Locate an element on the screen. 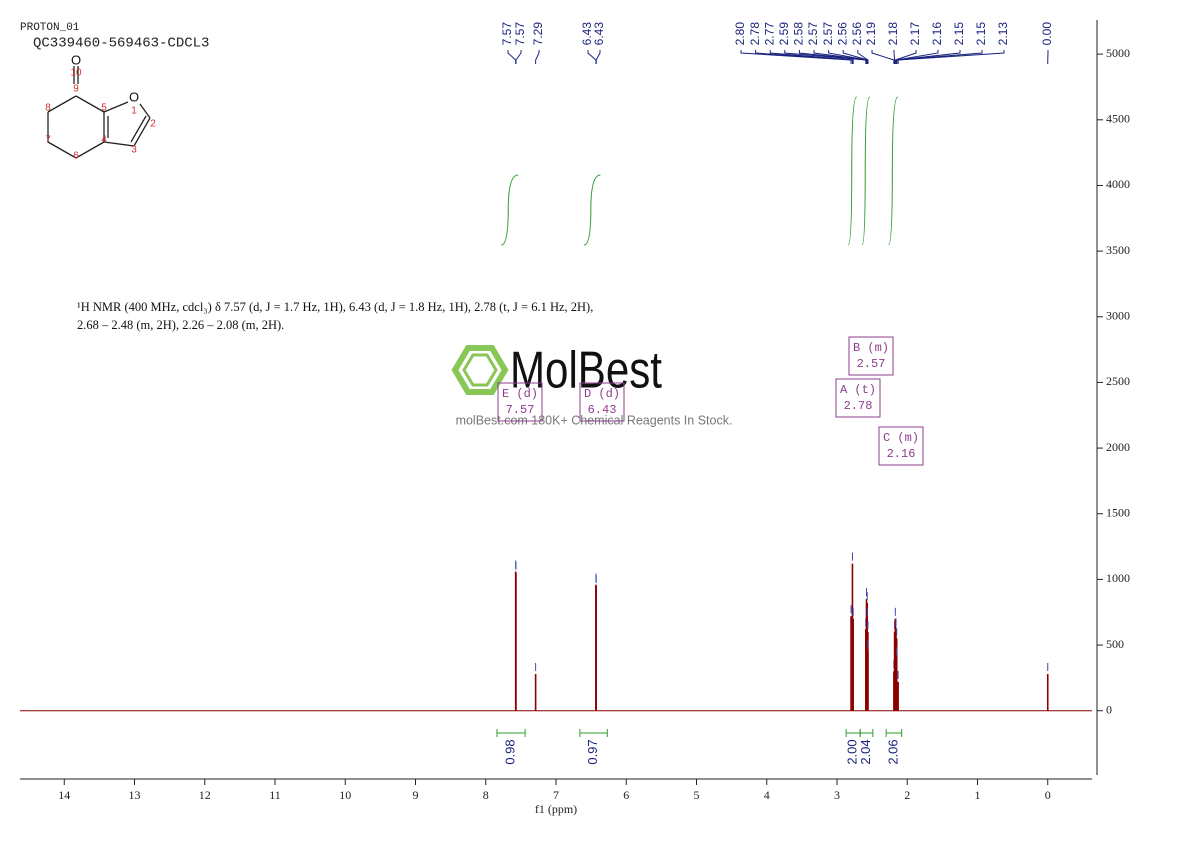 This screenshot has height=841, width=1190. y-tick-label: 2500 is located at coordinates (1118, 381).